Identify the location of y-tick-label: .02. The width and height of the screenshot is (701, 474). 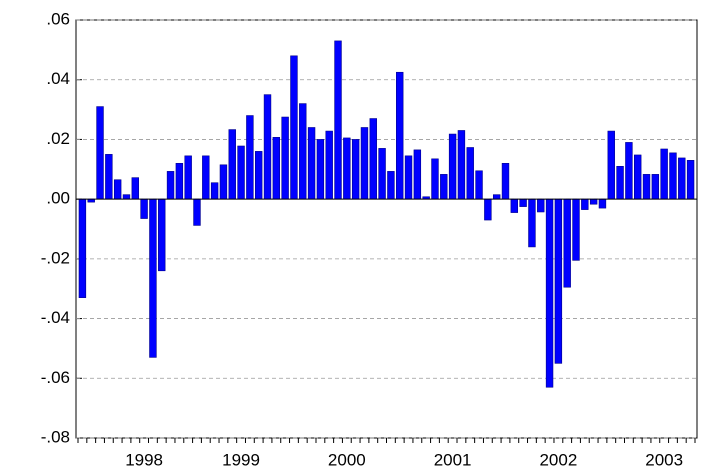
(58, 138).